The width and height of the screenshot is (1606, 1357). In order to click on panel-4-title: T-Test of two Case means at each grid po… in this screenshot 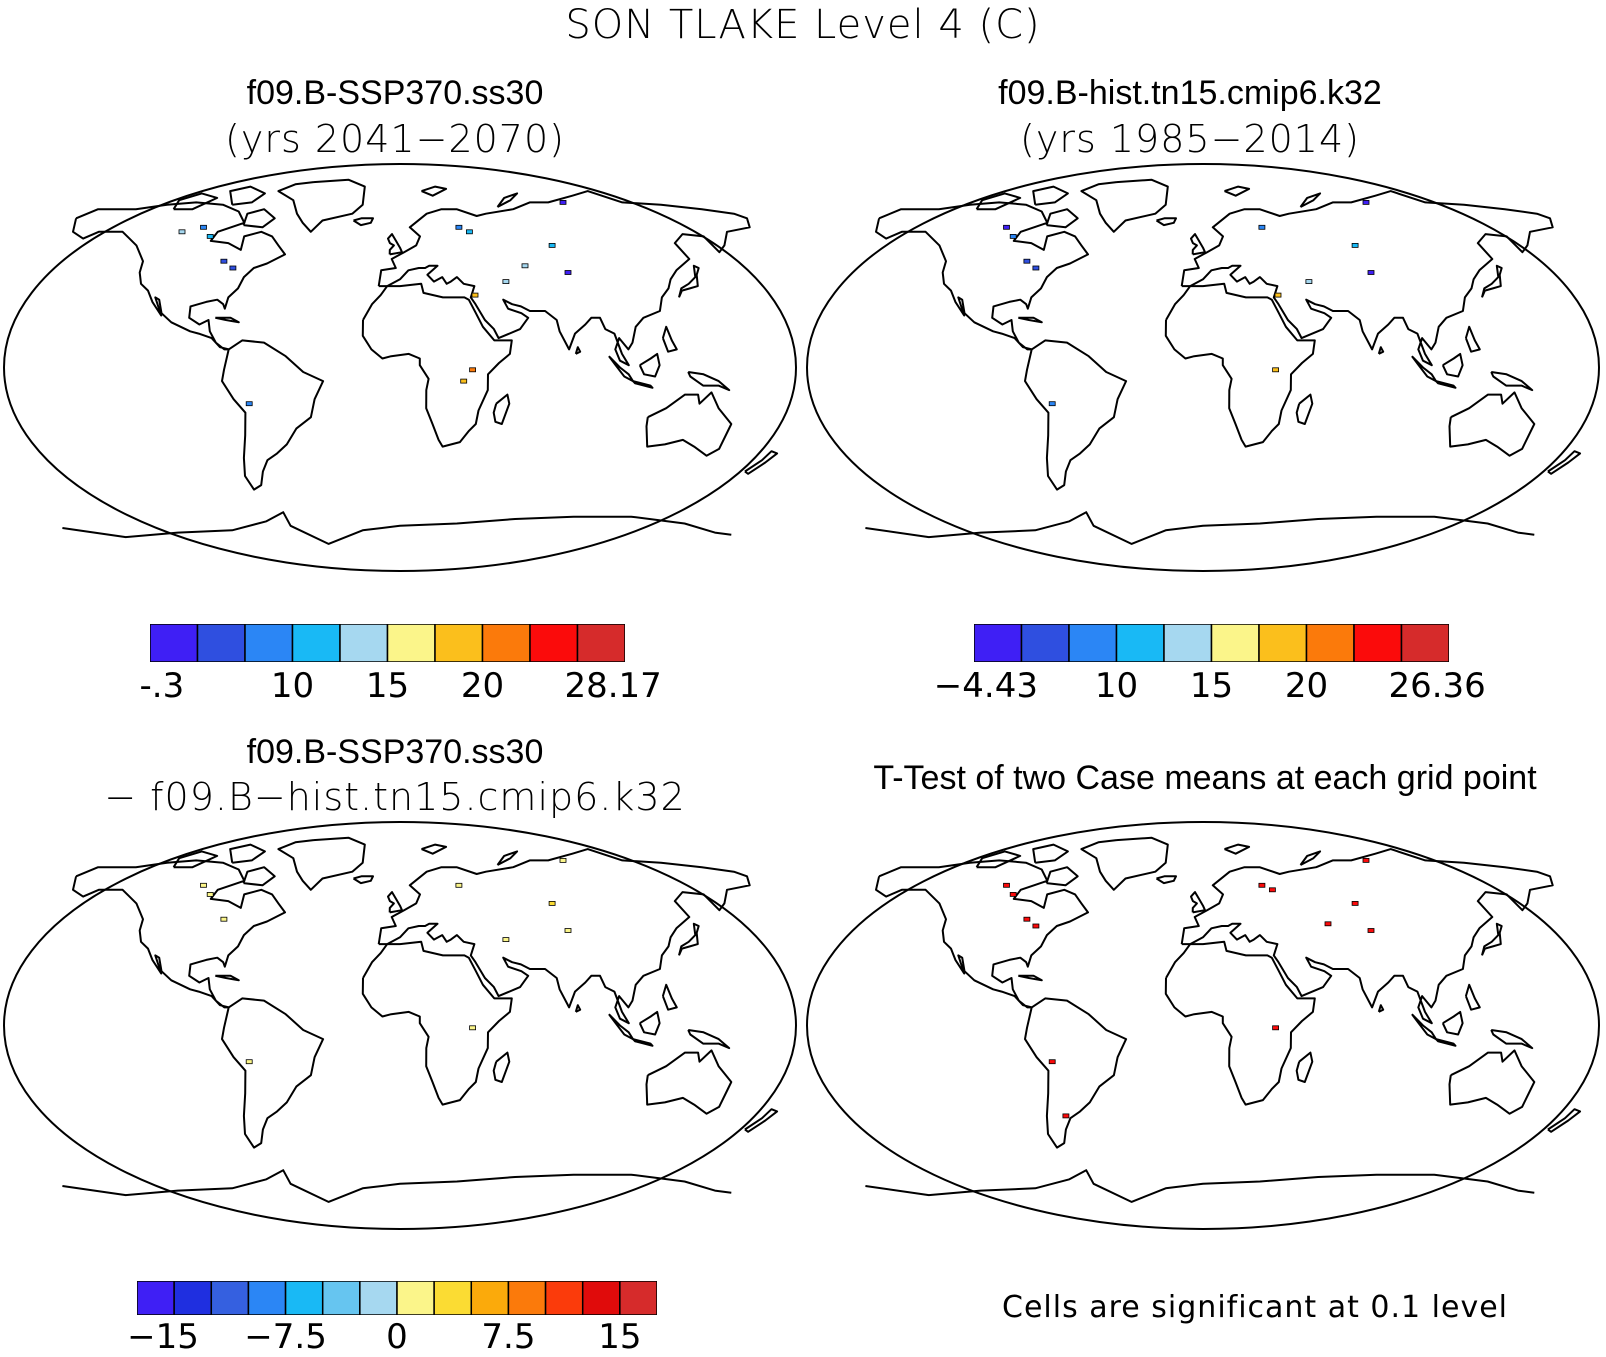, I will do `click(1205, 778)`.